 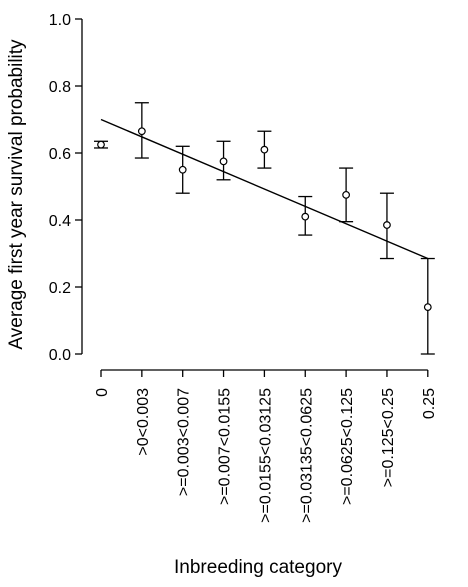 I want to click on x-tick-label: >=0.0625<0.125, so click(x=347, y=446).